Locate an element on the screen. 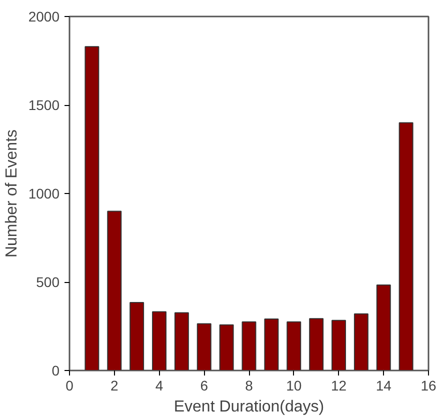 The width and height of the screenshot is (440, 418). y-axis-title: Number of Events is located at coordinates (11, 193).